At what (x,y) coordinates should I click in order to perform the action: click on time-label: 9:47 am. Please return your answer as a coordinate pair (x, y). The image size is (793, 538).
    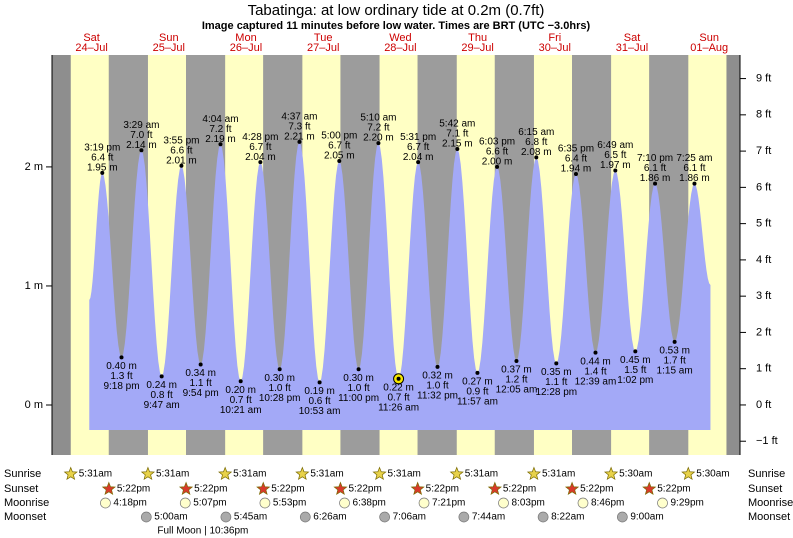
    Looking at the image, I should click on (162, 405).